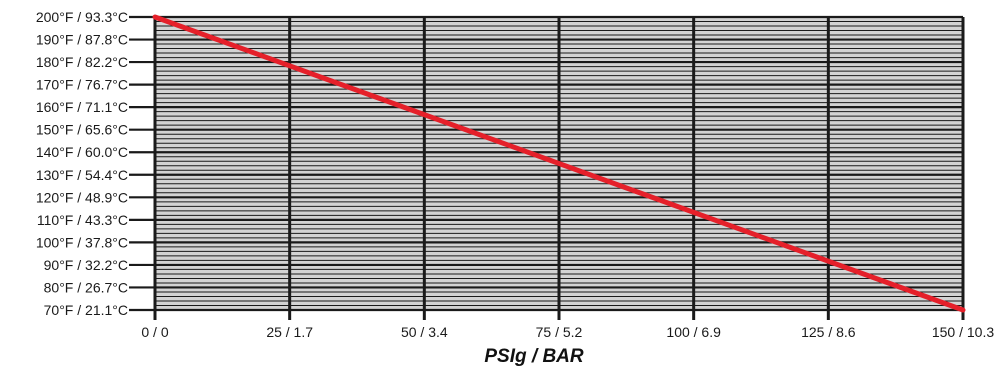 The height and width of the screenshot is (368, 1007). Describe the element at coordinates (963, 332) in the screenshot. I see `x-tick-label: 150 / 10.3` at that location.